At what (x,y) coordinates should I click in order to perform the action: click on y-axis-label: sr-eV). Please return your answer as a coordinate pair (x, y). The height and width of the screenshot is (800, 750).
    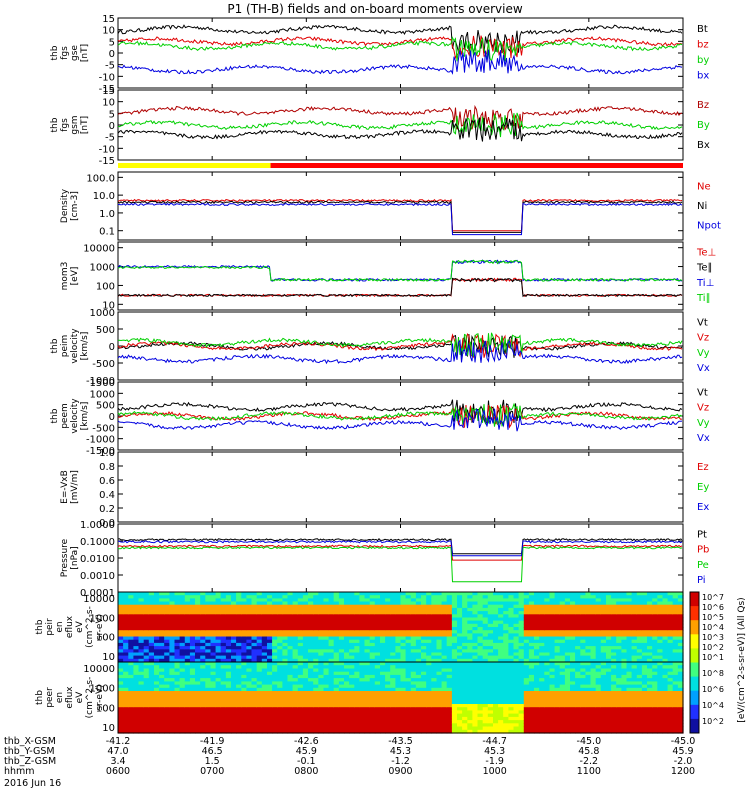
    Looking at the image, I should click on (100, 697).